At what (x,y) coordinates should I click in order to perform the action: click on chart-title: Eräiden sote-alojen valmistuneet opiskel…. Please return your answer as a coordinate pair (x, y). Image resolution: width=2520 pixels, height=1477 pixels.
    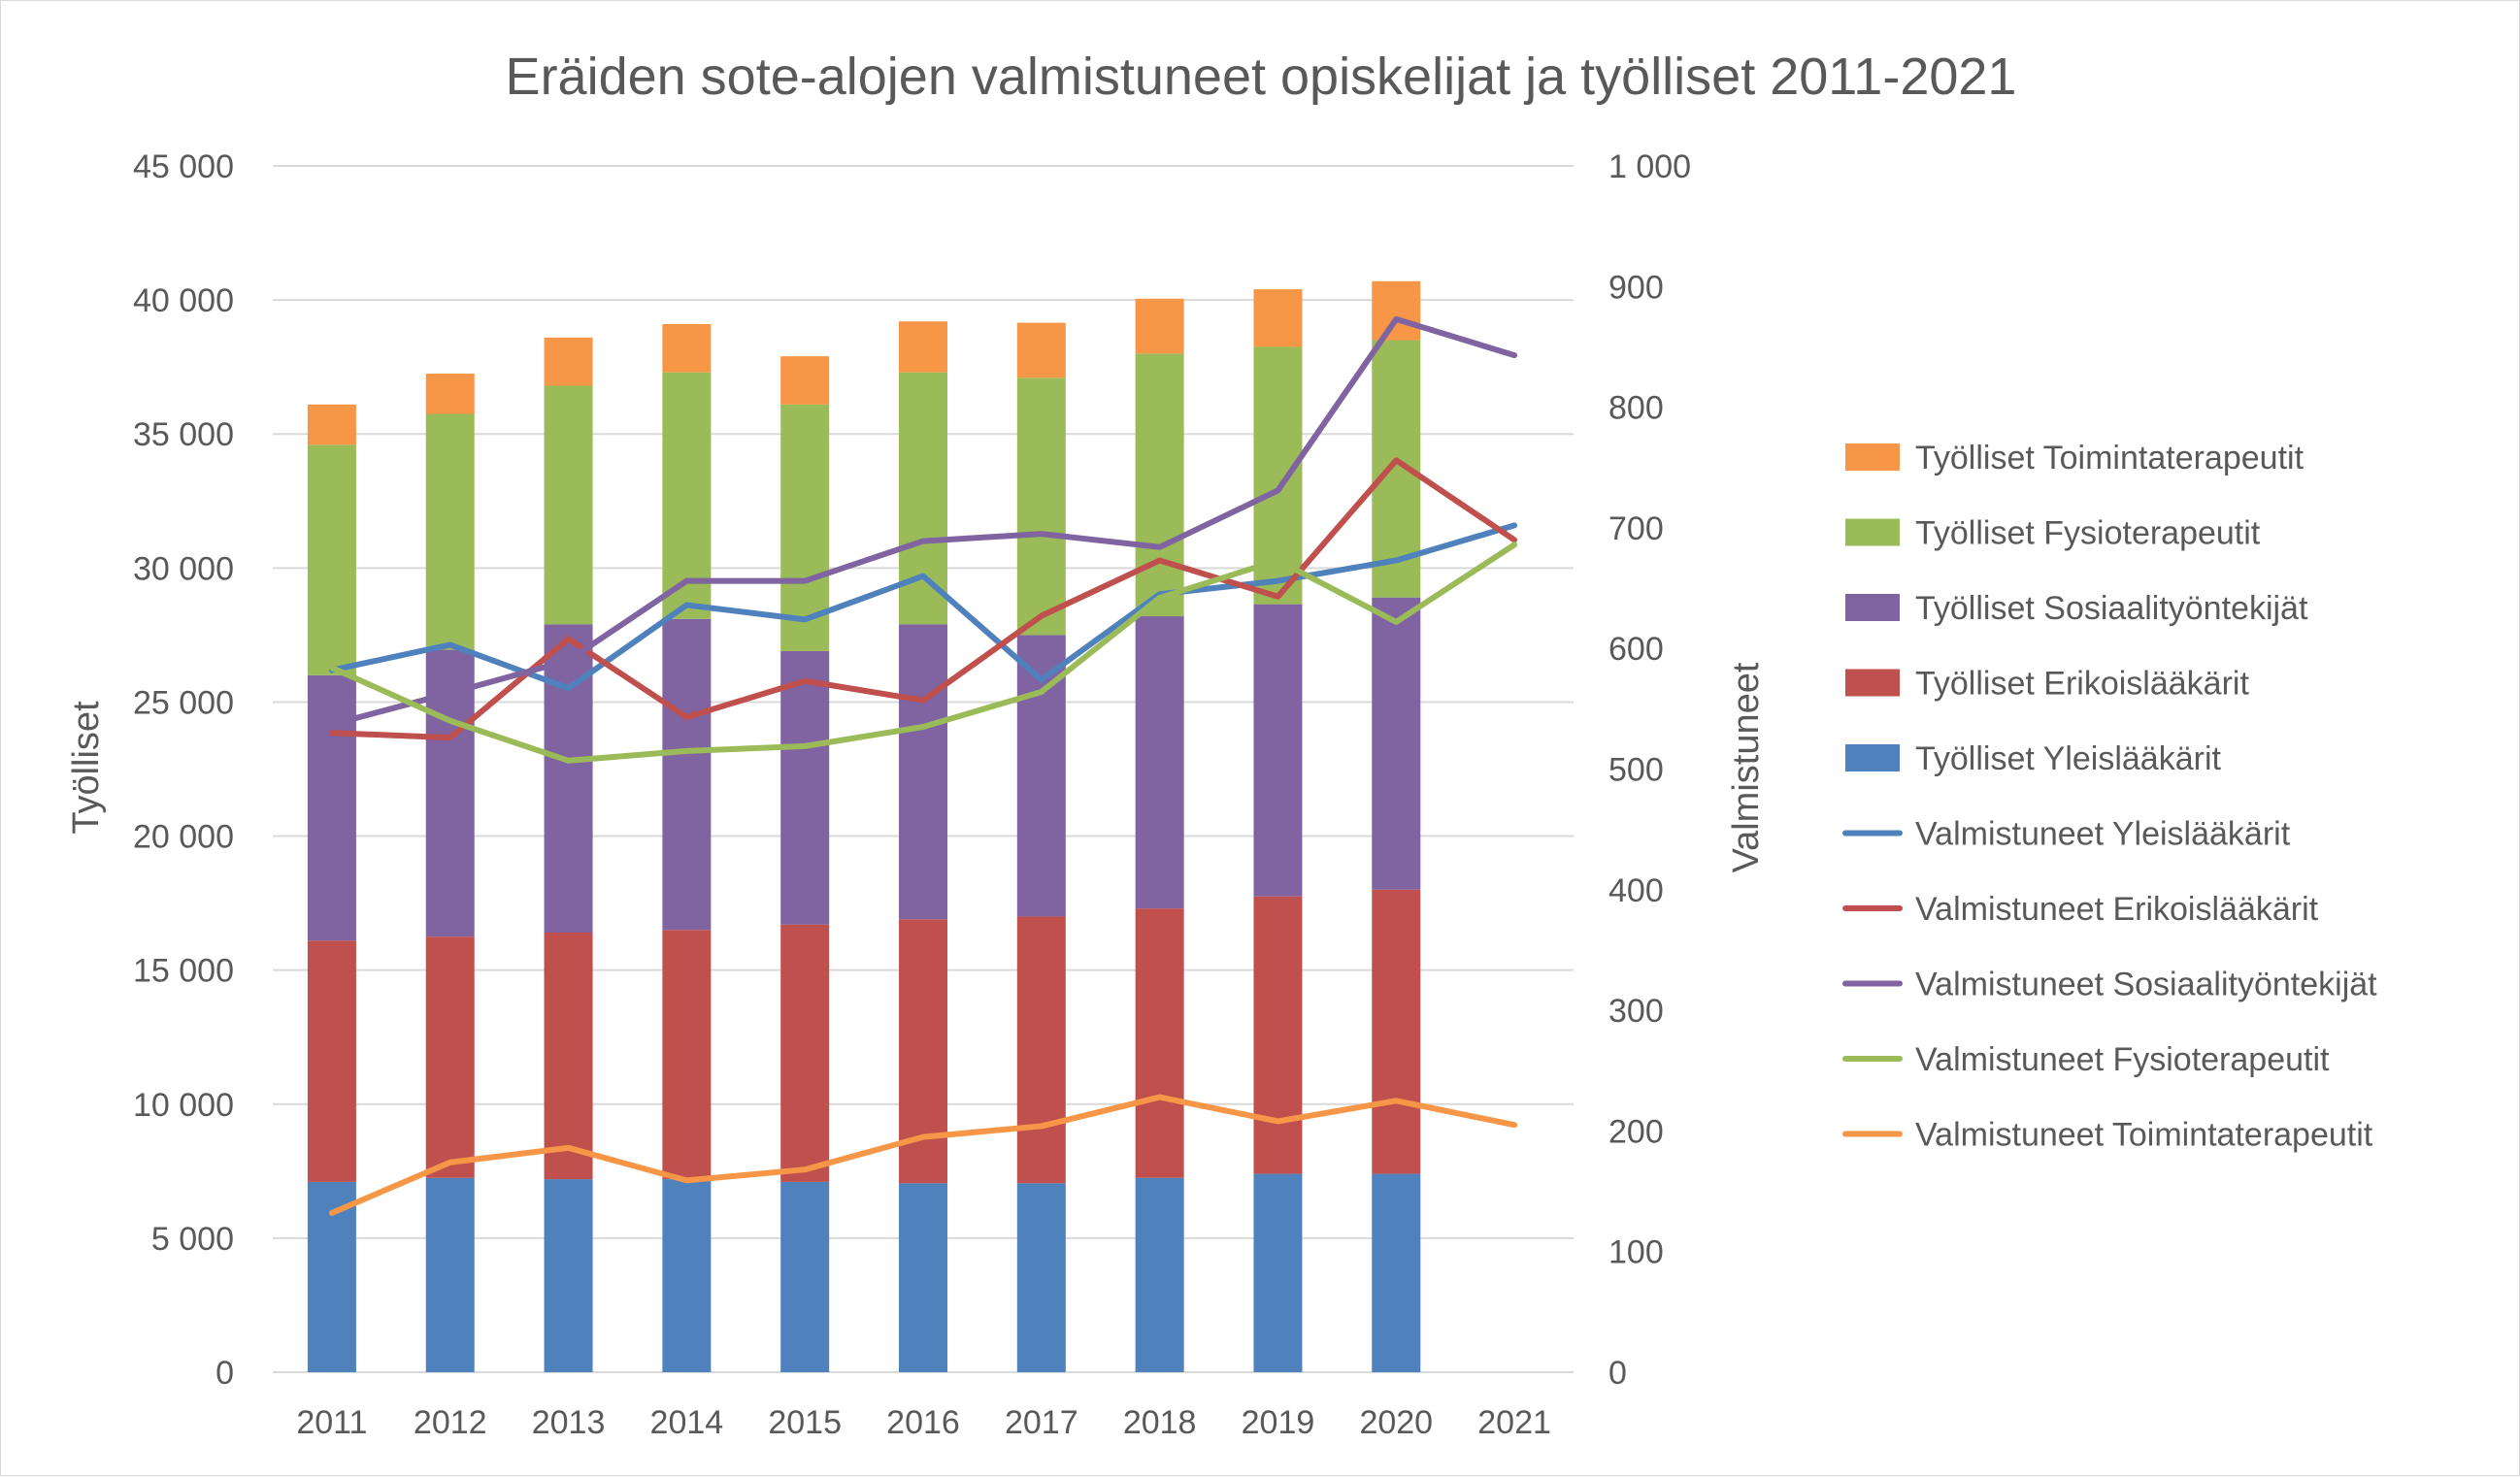
    Looking at the image, I should click on (1261, 77).